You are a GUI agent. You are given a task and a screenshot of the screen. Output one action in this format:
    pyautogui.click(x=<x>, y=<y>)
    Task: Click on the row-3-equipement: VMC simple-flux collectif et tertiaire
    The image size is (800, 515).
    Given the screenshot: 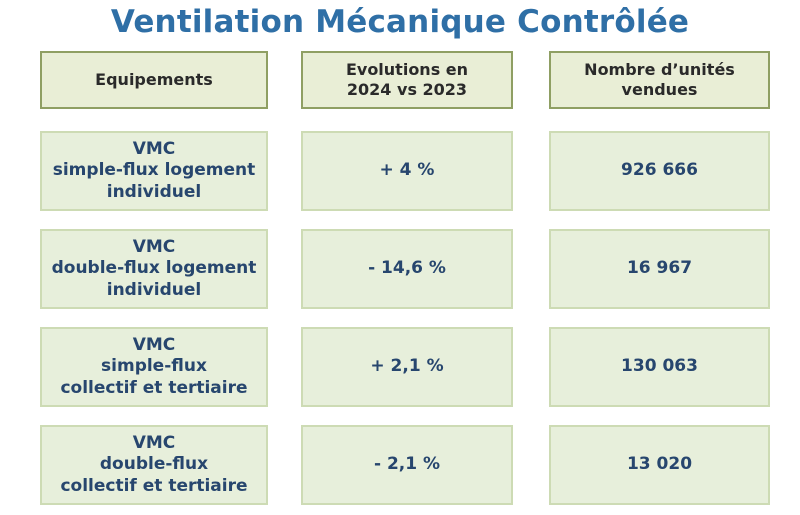 What is the action you would take?
    pyautogui.click(x=154, y=367)
    